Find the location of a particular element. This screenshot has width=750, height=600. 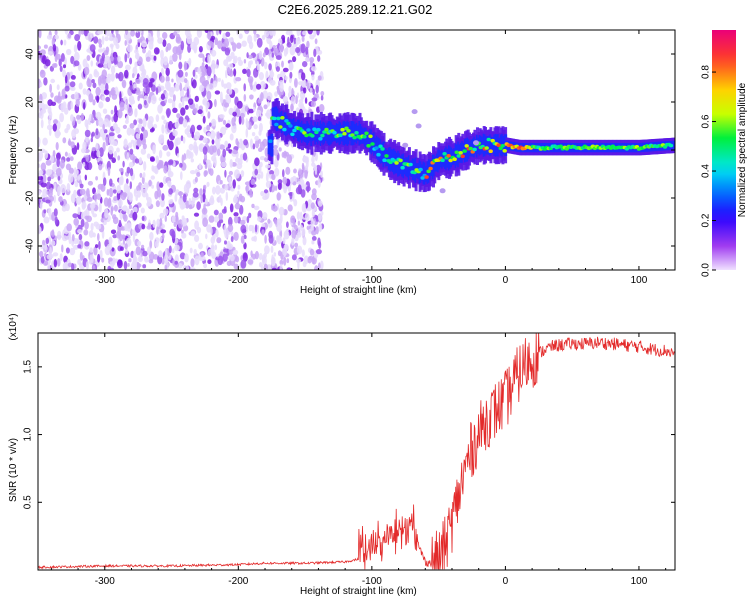

x-tick-label-bottom: -200 is located at coordinates (238, 581).